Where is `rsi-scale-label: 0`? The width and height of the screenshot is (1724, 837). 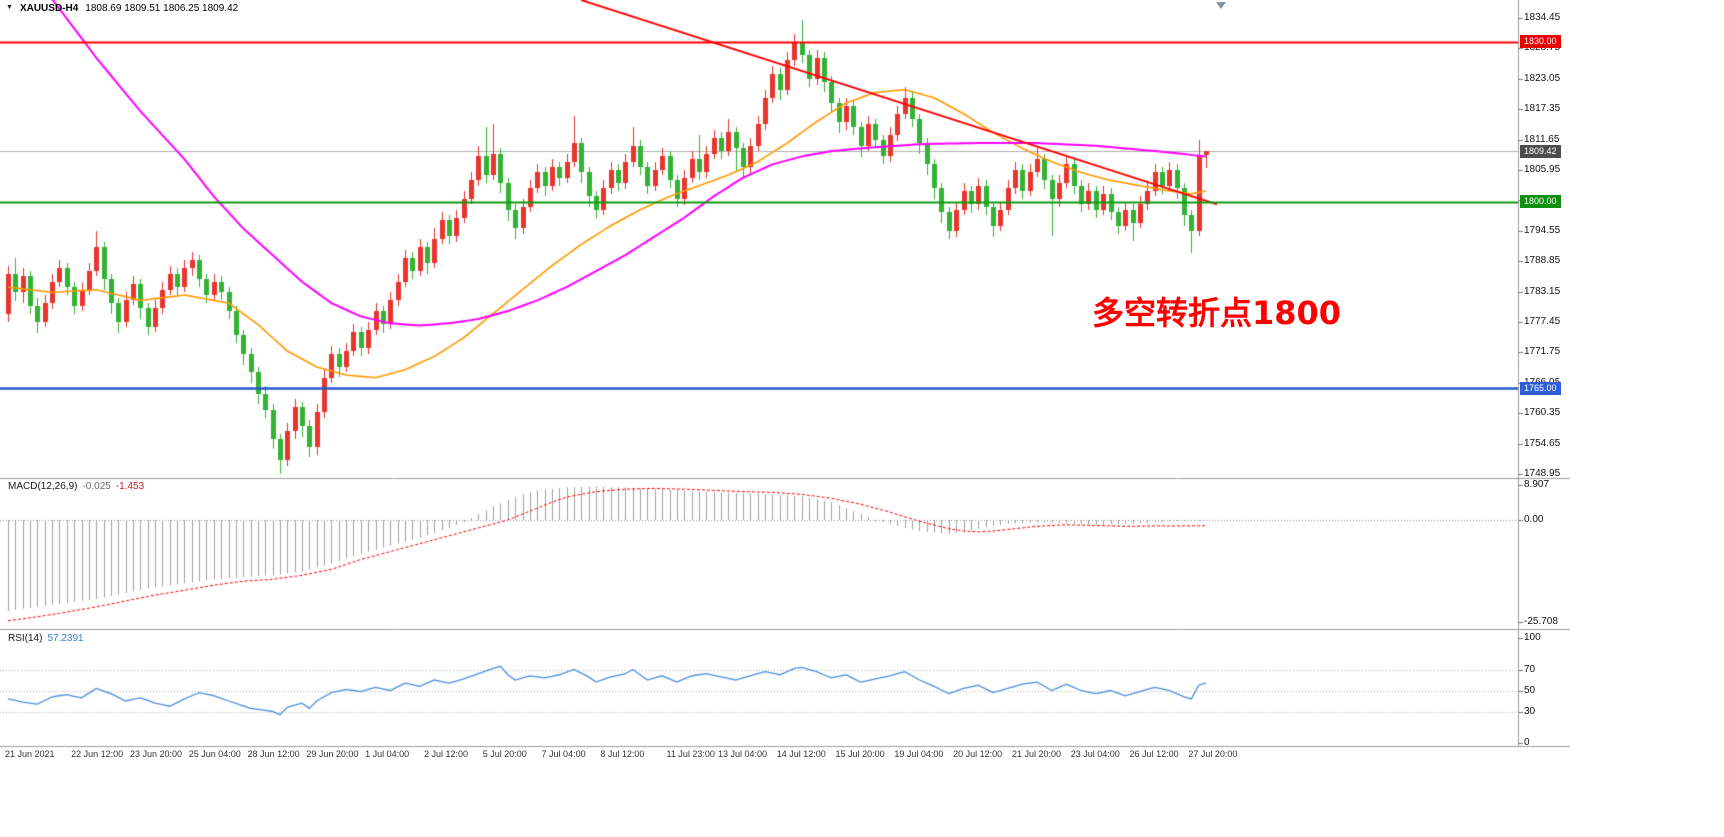
rsi-scale-label: 0 is located at coordinates (1527, 742).